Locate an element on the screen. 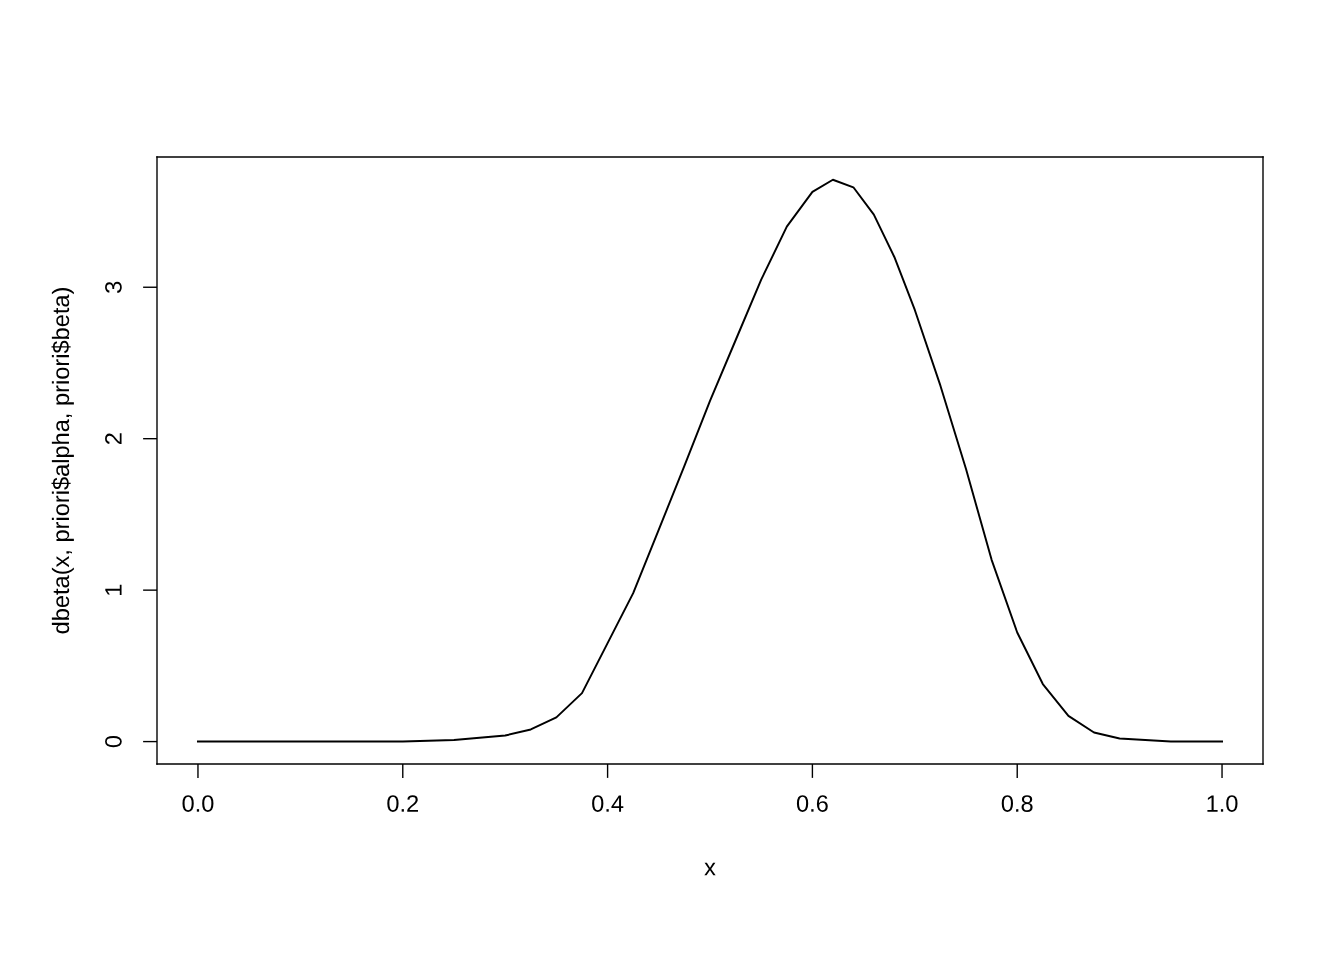 Image resolution: width=1344 pixels, height=960 pixels. y-tick-label: 0 is located at coordinates (113, 741).